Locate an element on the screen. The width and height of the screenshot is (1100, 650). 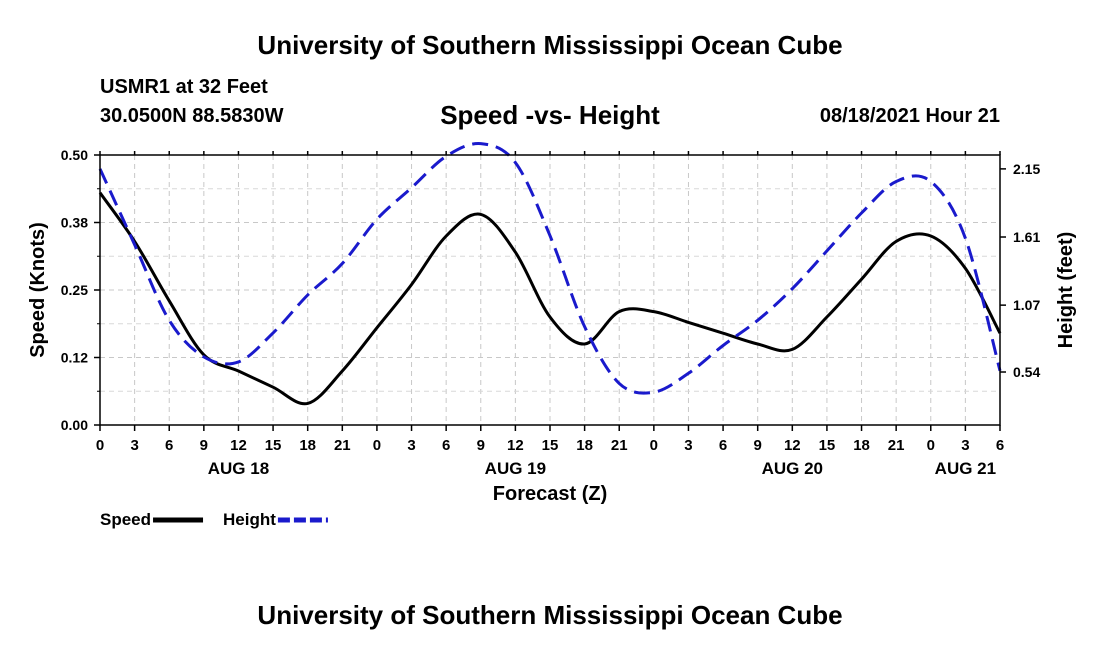
x-axis-title: Forecast (Z) is located at coordinates (550, 494).